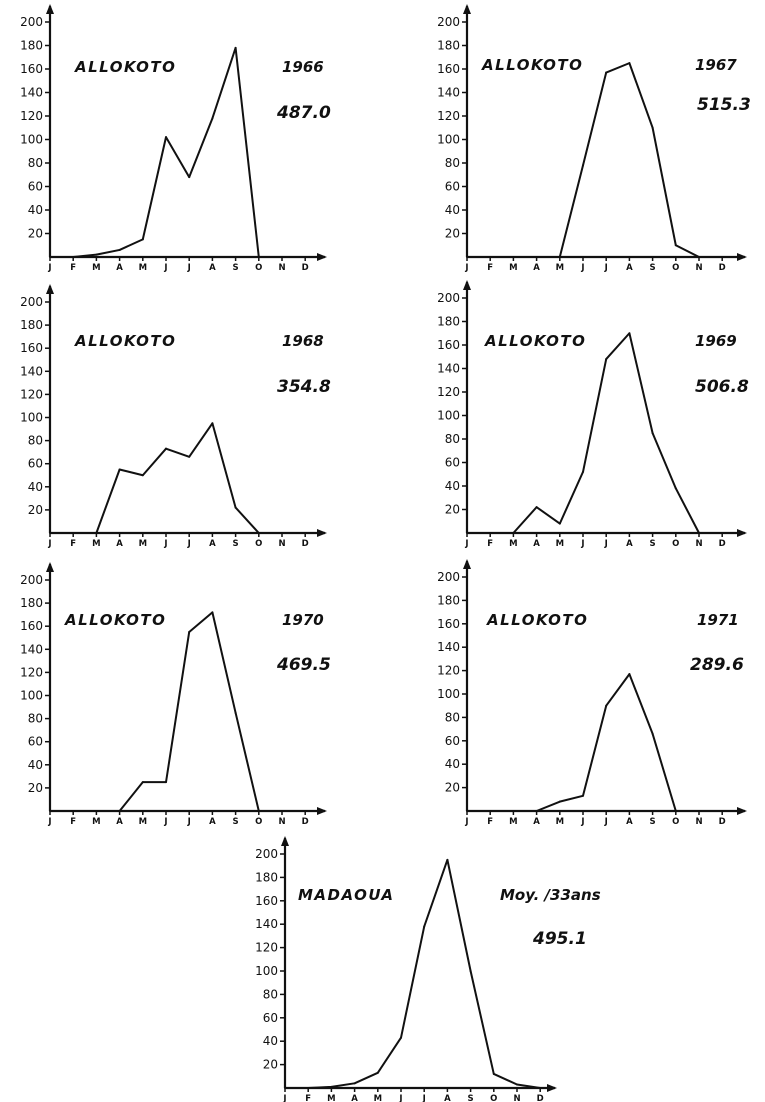  What do you see at coordinates (724, 105) in the screenshot?
I see `annual-total-label: 515.3` at bounding box center [724, 105].